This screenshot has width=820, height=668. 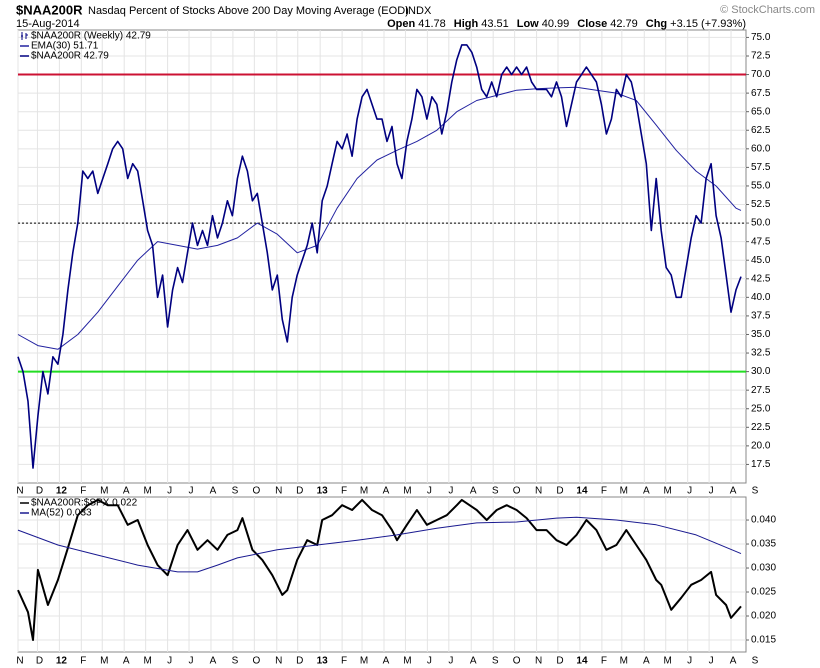 What do you see at coordinates (656, 24) in the screenshot?
I see `stat-label: Chg` at bounding box center [656, 24].